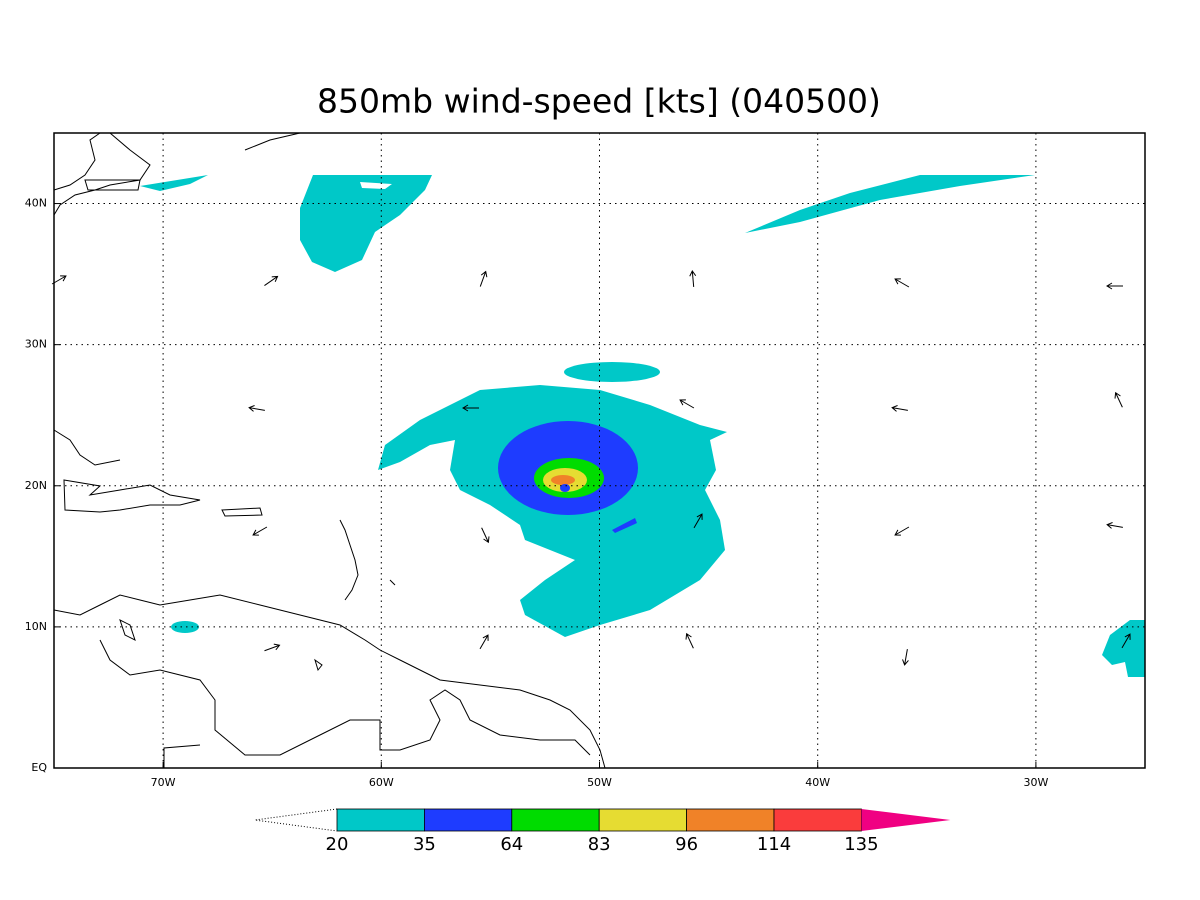 This screenshot has height=900, width=1200. What do you see at coordinates (599, 844) in the screenshot?
I see `colorbar-label: 83` at bounding box center [599, 844].